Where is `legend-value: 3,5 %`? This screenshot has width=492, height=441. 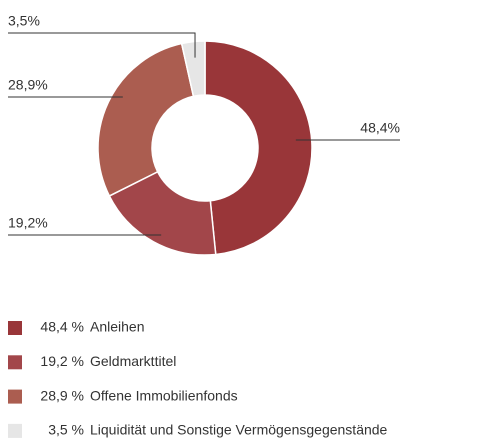 legend-value: 3,5 % is located at coordinates (66, 430).